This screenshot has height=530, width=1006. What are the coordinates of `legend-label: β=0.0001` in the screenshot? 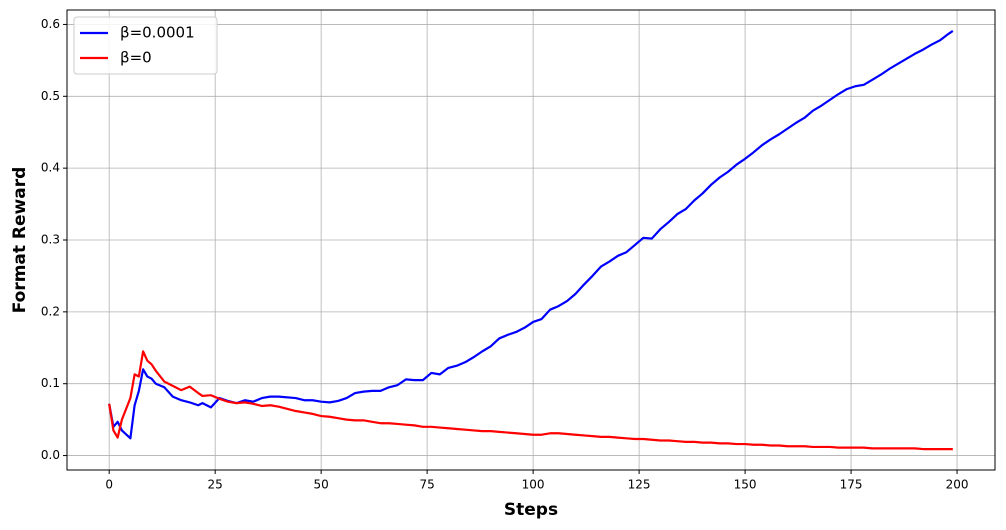 It's located at (157, 33).